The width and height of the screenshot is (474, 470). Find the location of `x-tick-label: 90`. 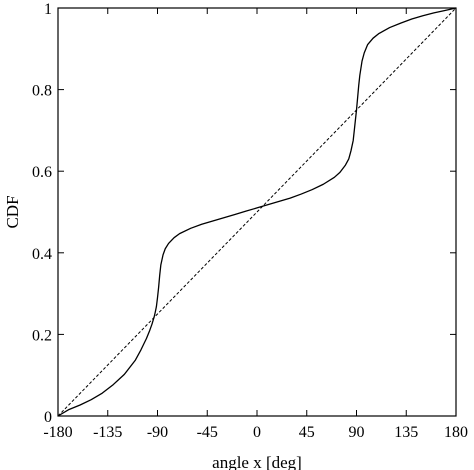

x-tick-label: 90 is located at coordinates (357, 432).